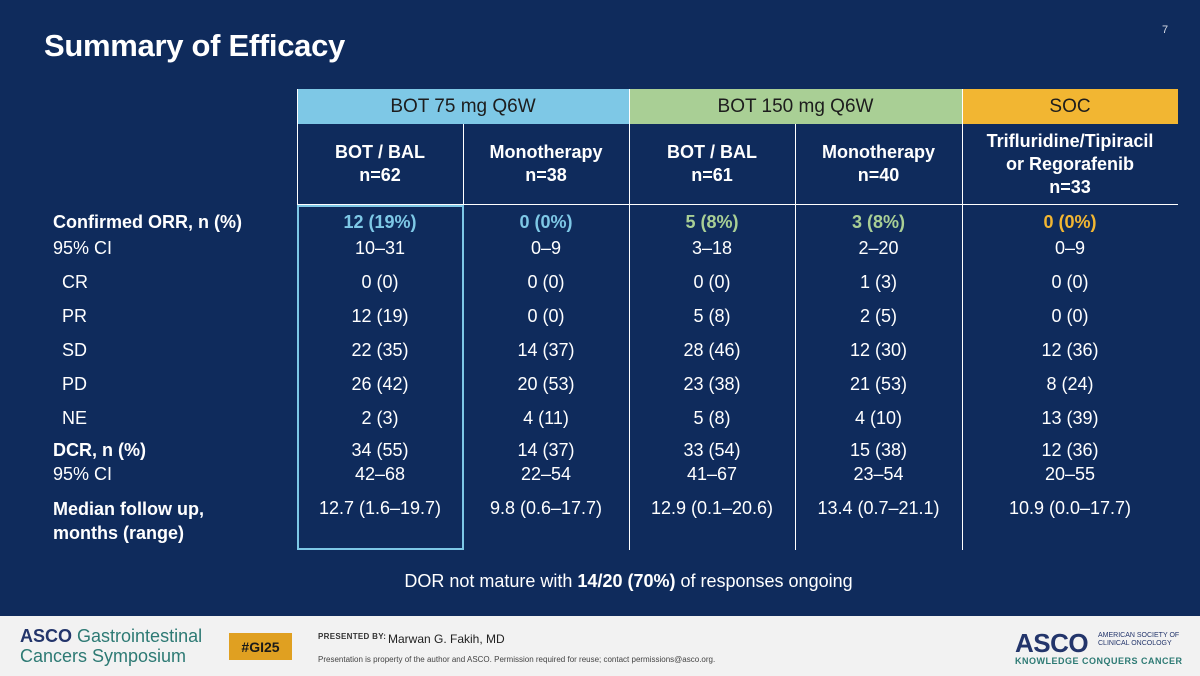  Describe the element at coordinates (380, 450) in the screenshot. I see `cell: 34 (55)` at that location.